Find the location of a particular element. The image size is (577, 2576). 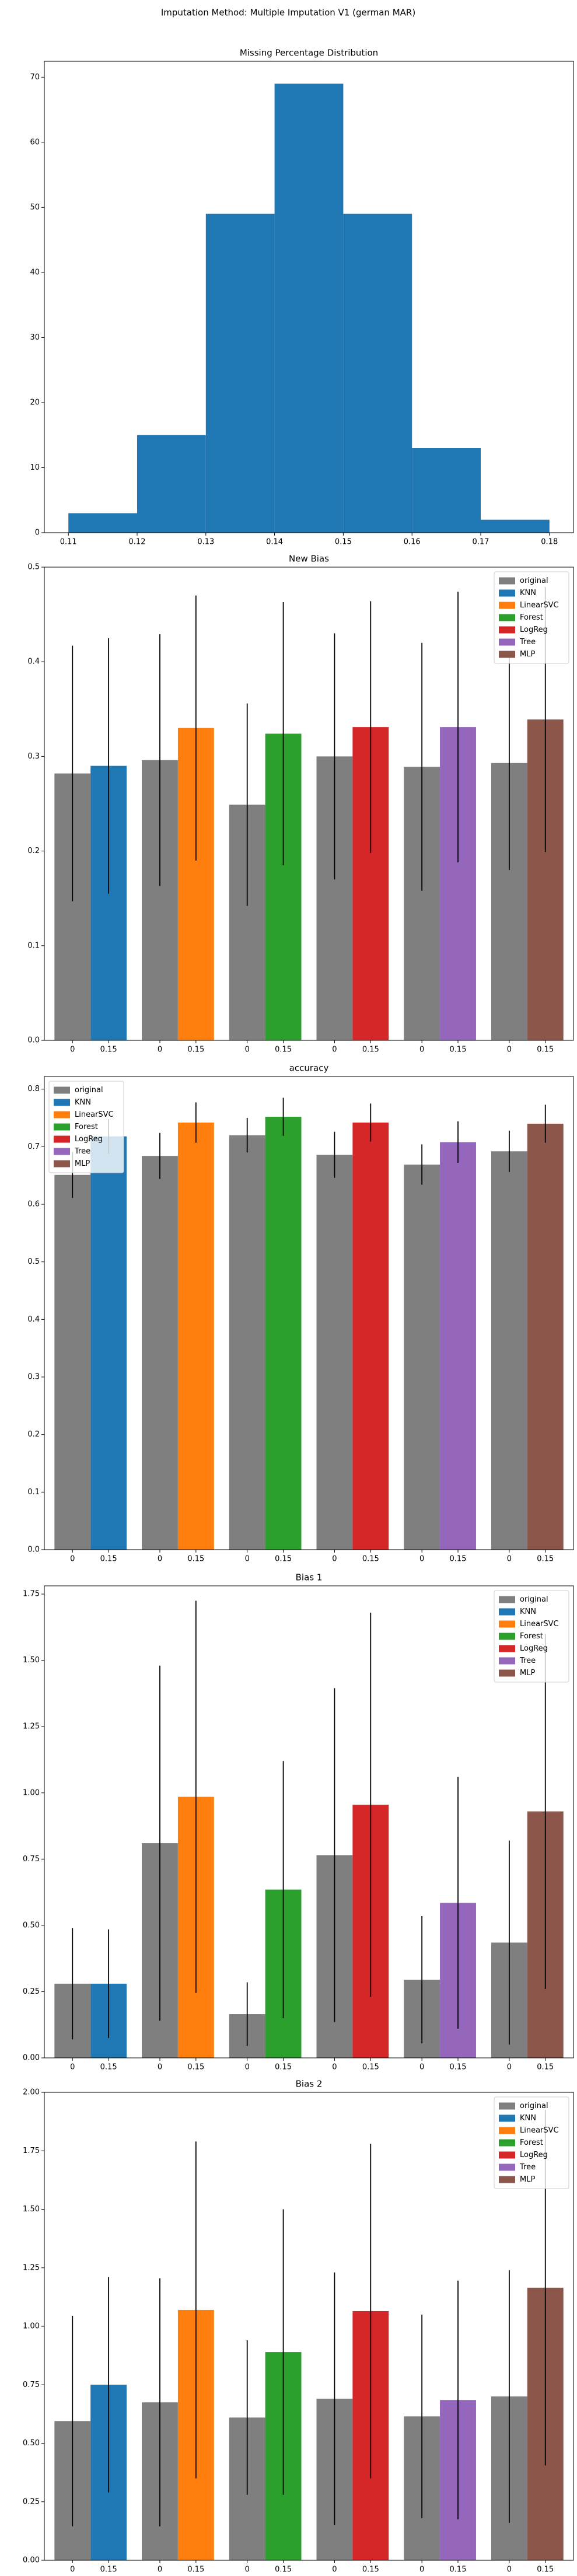

y-tick-label: 0.6 is located at coordinates (33, 1204).